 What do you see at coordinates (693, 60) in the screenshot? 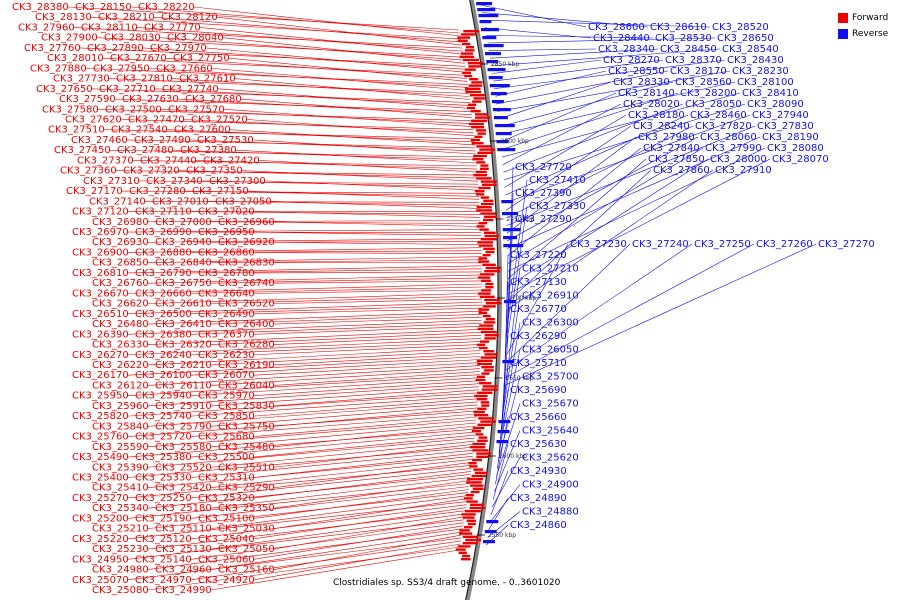
I see `reverse-gene-label: CK3_28370` at bounding box center [693, 60].